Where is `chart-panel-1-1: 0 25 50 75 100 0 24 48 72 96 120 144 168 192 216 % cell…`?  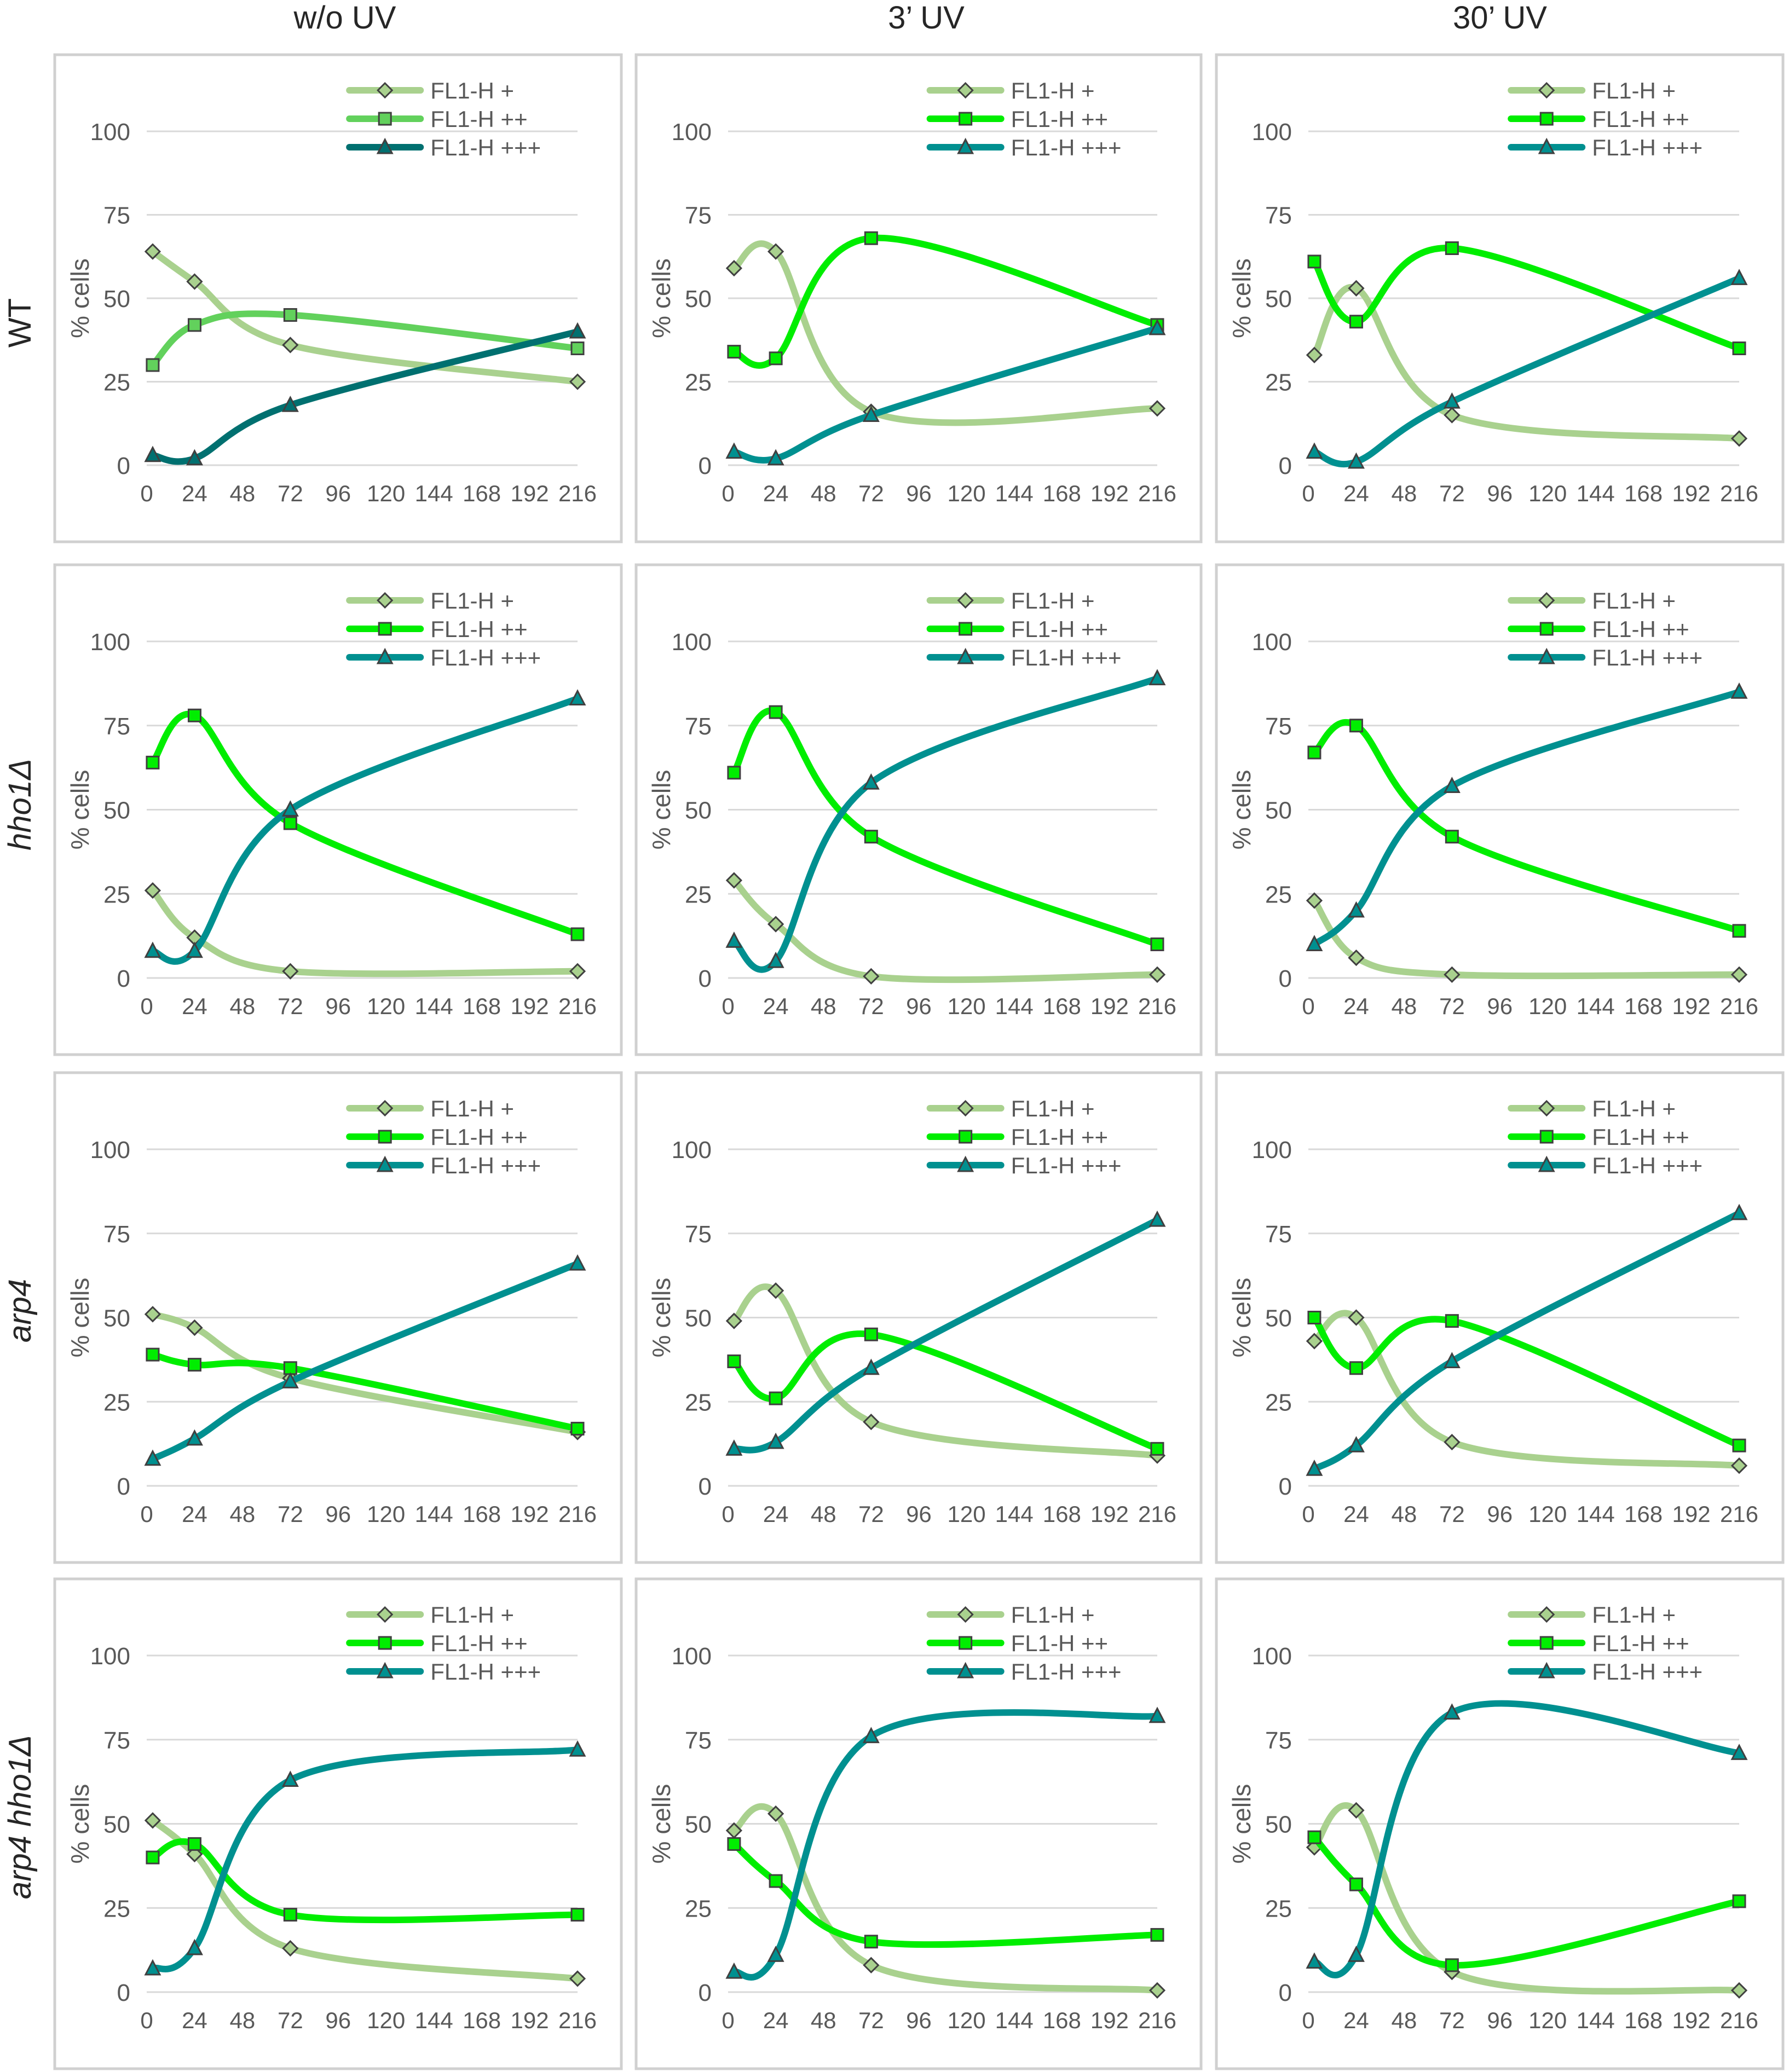
chart-panel-1-1: 0 25 50 75 100 0 24 48 72 96 120 144 168 192 216 % cell… is located at coordinates (338, 298).